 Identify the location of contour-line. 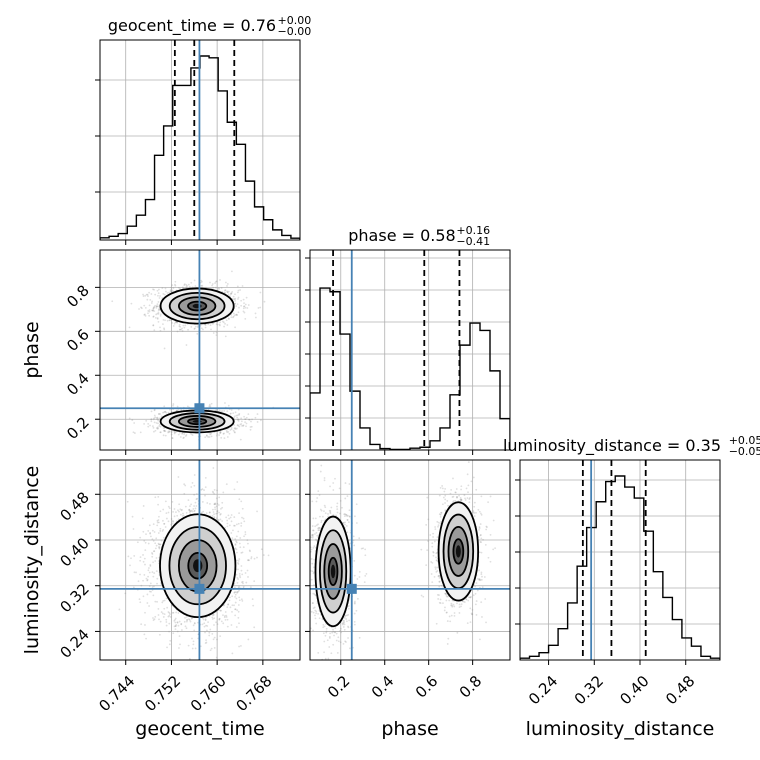
(197, 421).